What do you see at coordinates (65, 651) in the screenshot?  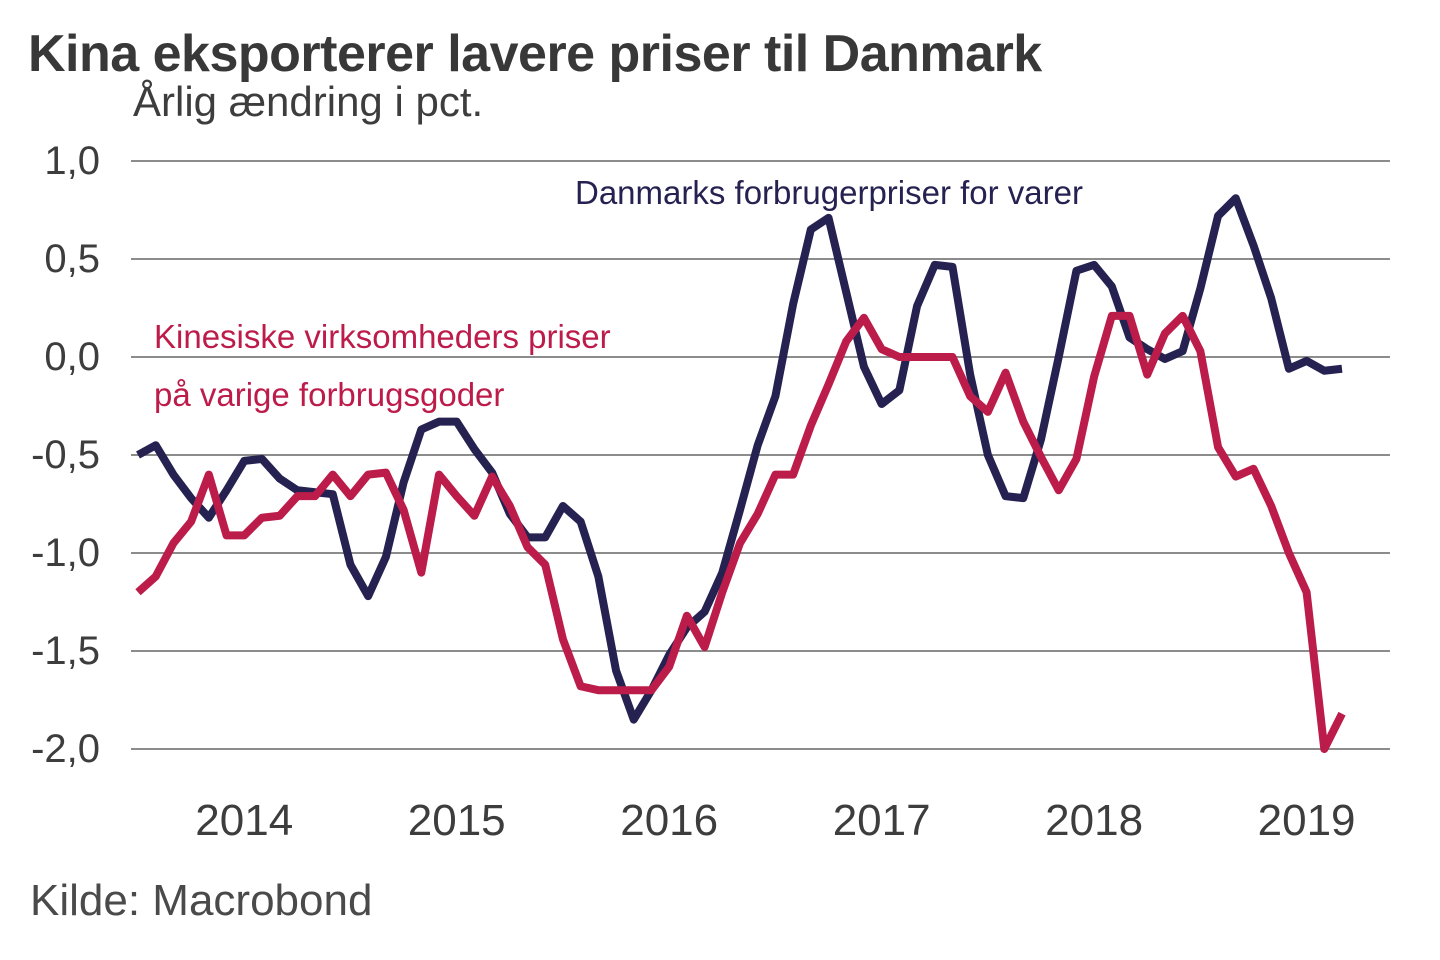 I see `y-tick-label: -1,5` at bounding box center [65, 651].